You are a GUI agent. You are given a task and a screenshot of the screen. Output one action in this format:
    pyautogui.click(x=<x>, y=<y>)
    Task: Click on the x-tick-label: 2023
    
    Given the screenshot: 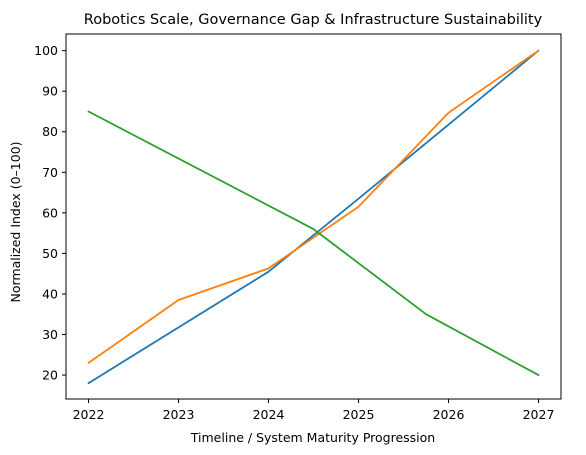 What is the action you would take?
    pyautogui.click(x=179, y=414)
    